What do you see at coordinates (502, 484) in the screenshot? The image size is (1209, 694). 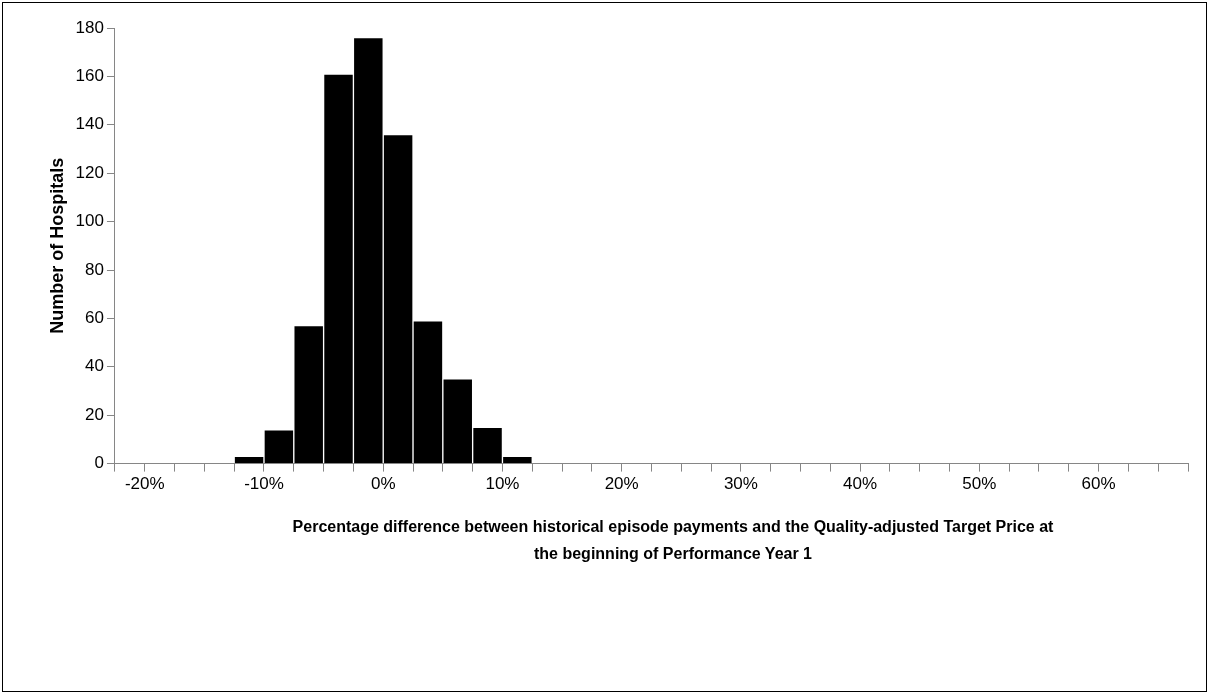 I see `x-tick-label: 10%` at bounding box center [502, 484].